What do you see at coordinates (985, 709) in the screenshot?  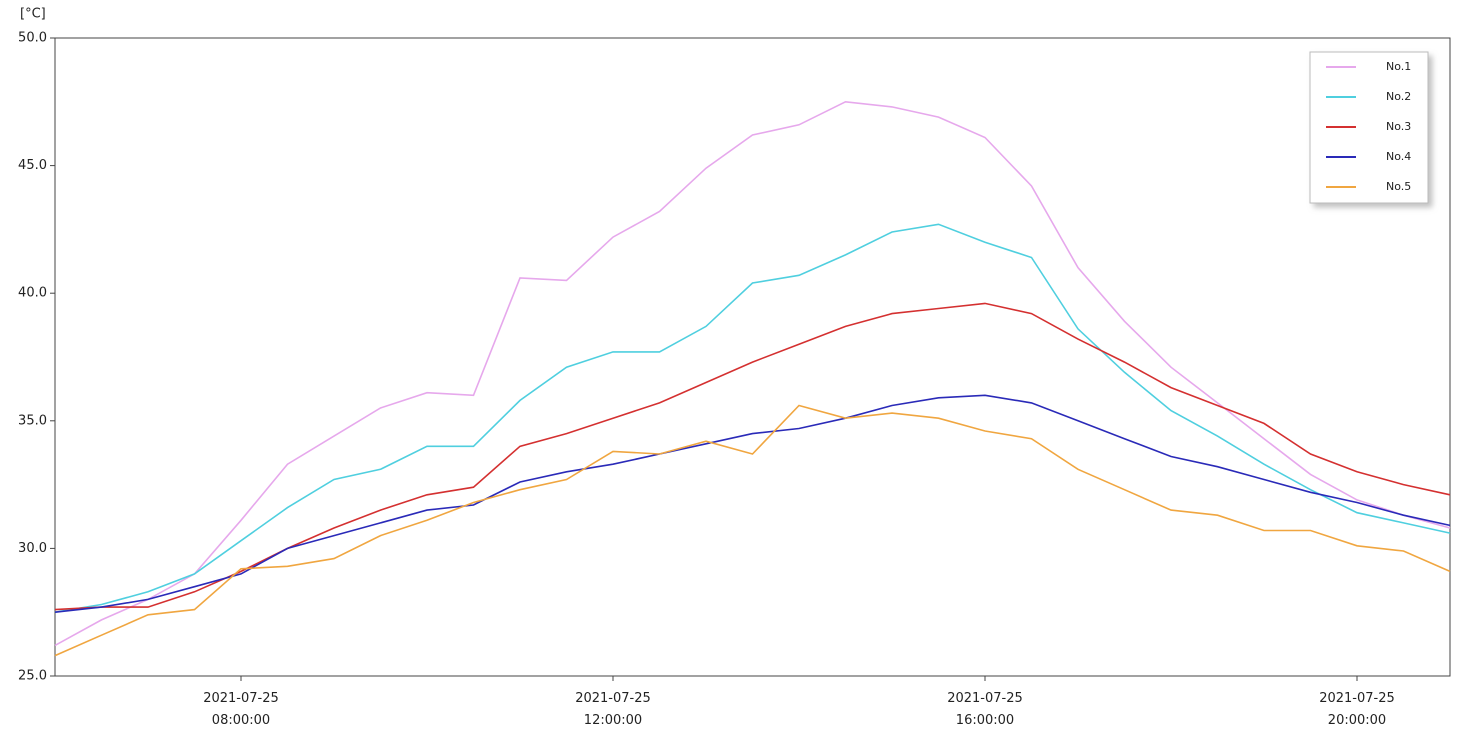 I see `x-tick-label: 2021-07-25 16:00:00` at bounding box center [985, 709].